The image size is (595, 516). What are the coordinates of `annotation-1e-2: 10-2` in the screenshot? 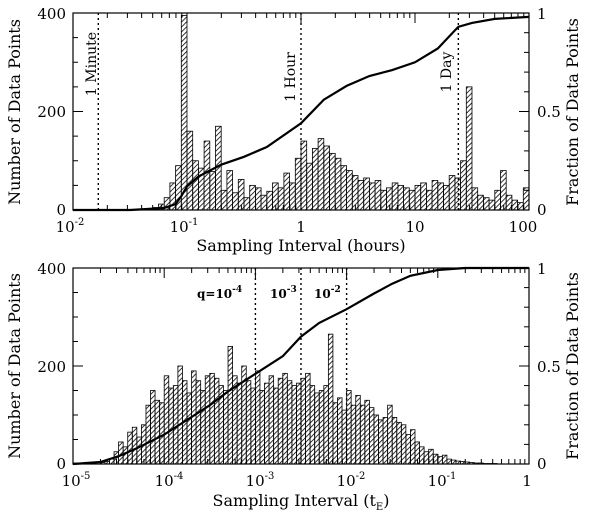 It's located at (327, 293).